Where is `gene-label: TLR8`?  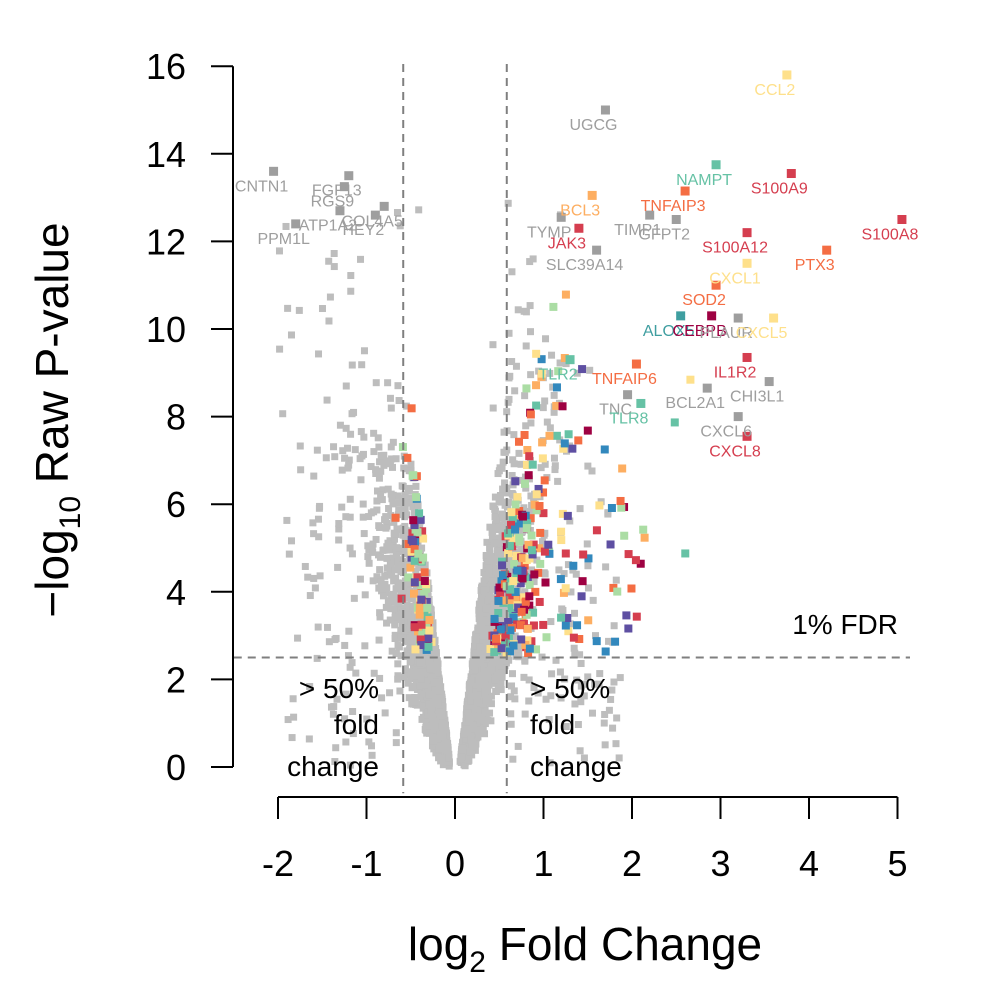 gene-label: TLR8 is located at coordinates (628, 418).